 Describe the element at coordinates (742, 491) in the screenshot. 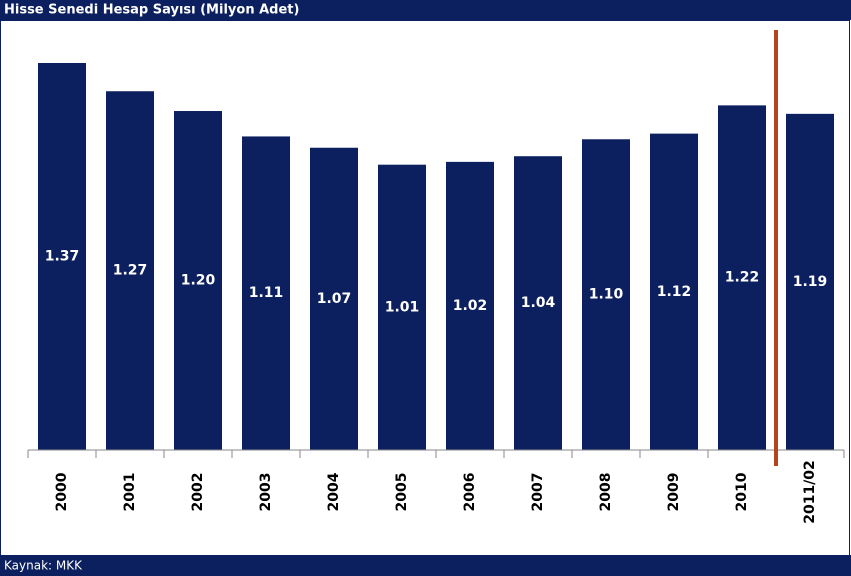

I see `x-tick-label: 2010` at that location.